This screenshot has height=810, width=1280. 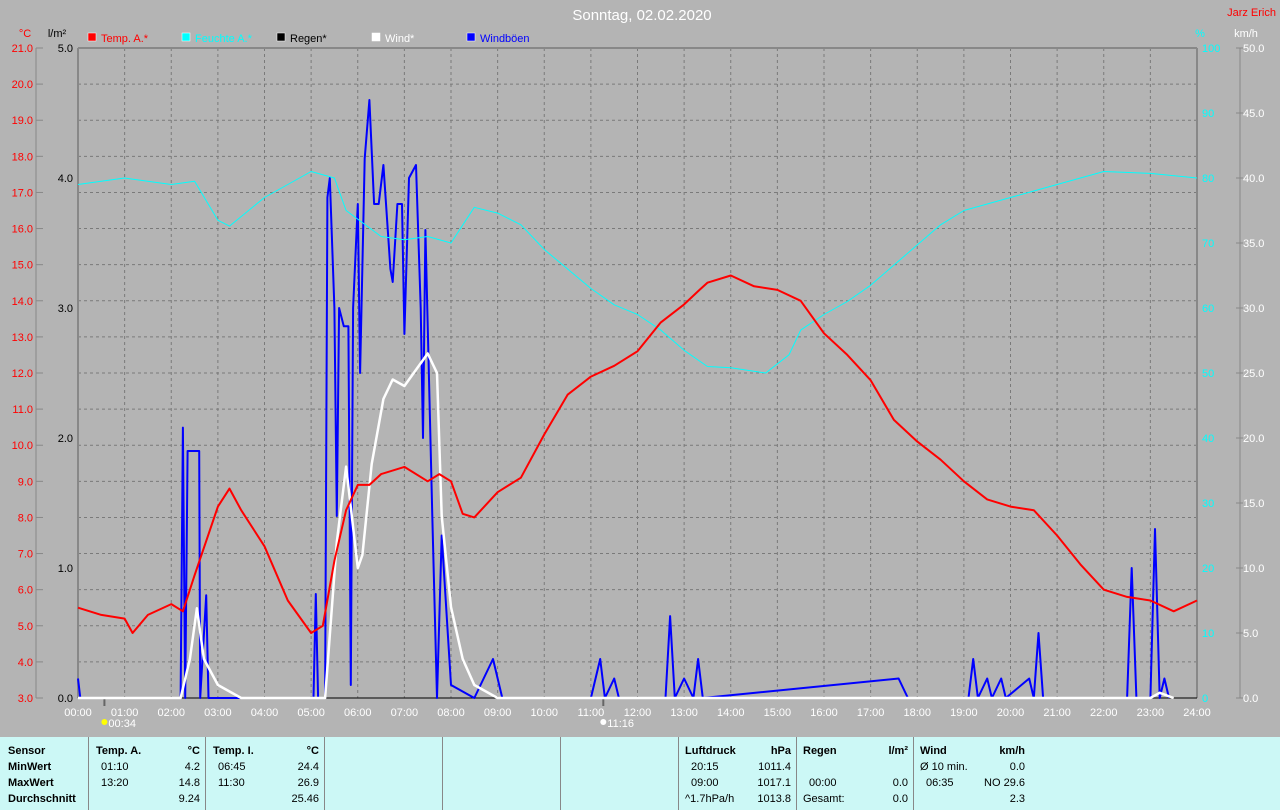 I want to click on wind-tick-label: 30.0, so click(x=1253, y=309).